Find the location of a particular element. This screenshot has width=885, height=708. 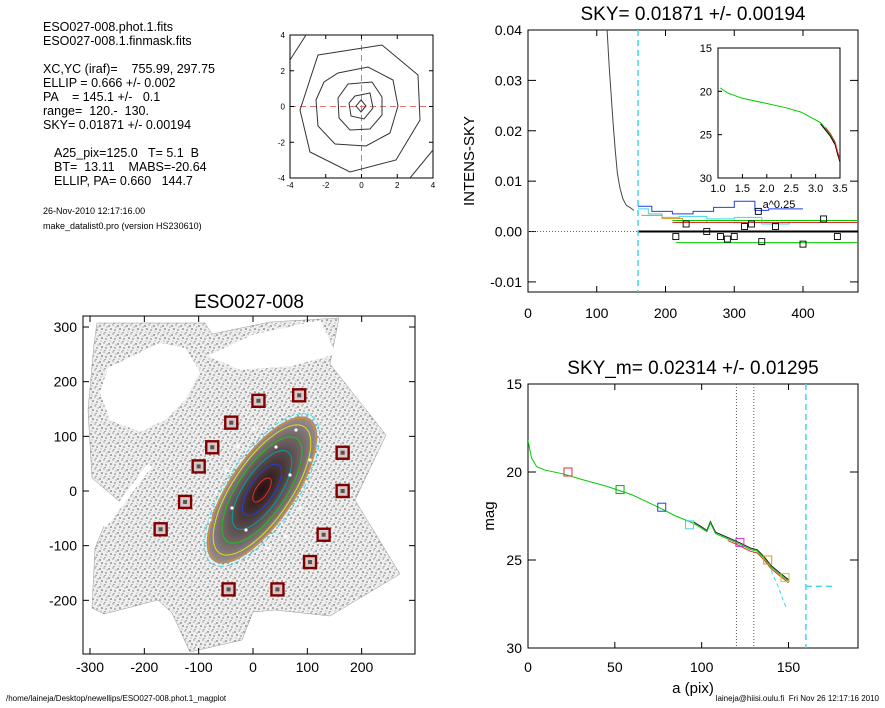

mag-plot-frame is located at coordinates (693, 516).